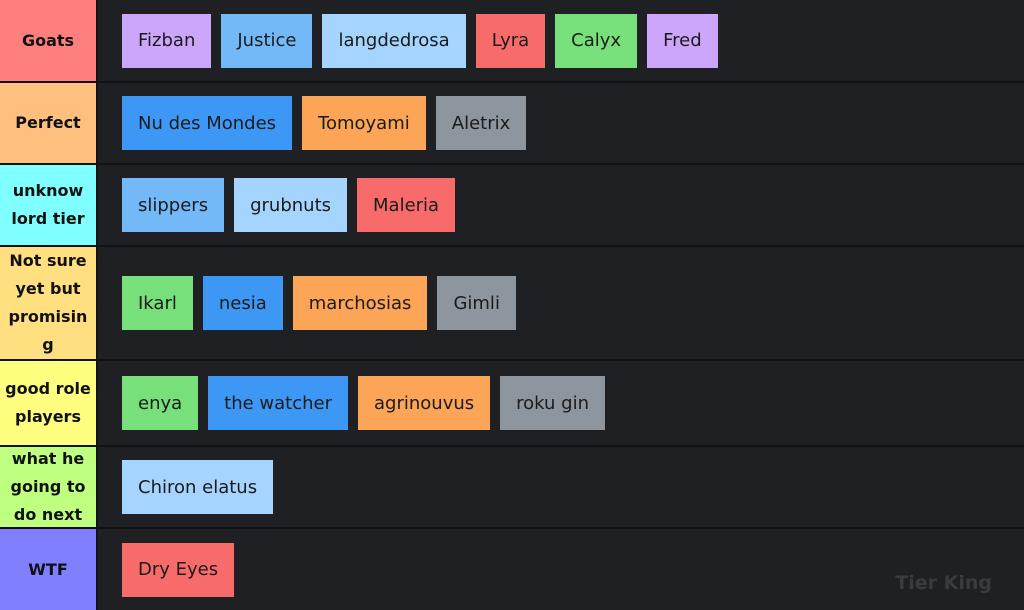  What do you see at coordinates (278, 403) in the screenshot?
I see `tier-item: the watcher` at bounding box center [278, 403].